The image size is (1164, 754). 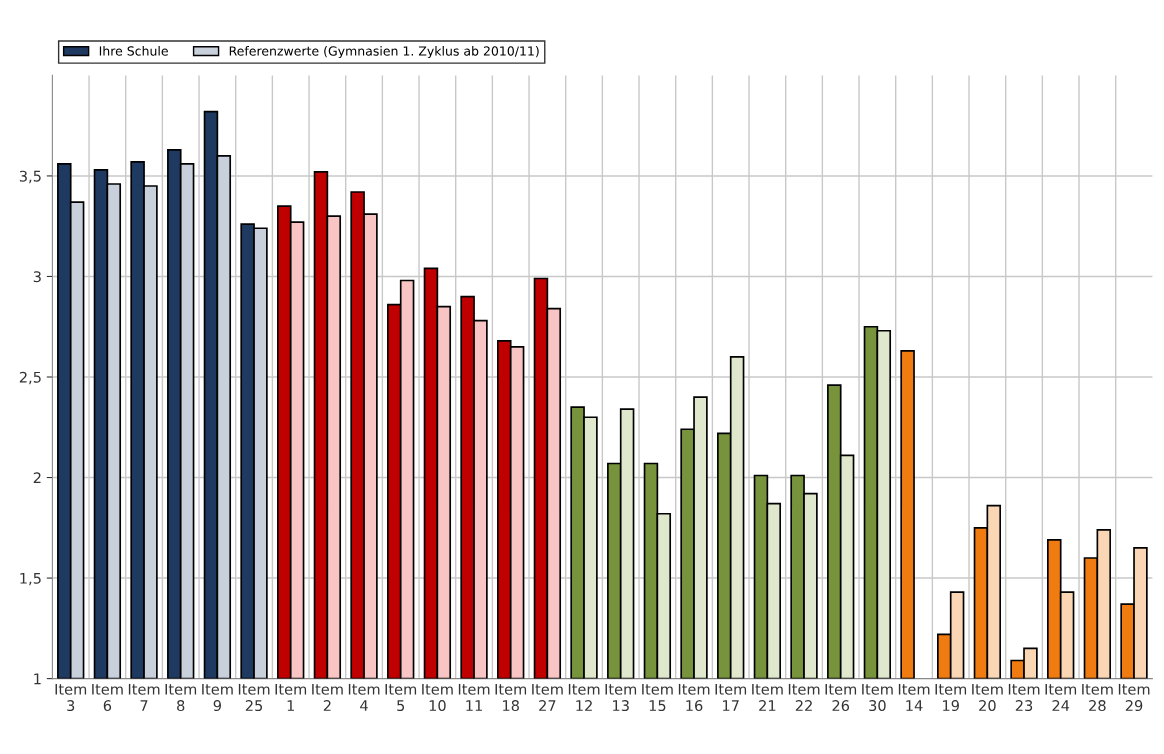 I want to click on x-tick-label: Item 18, so click(x=511, y=697).